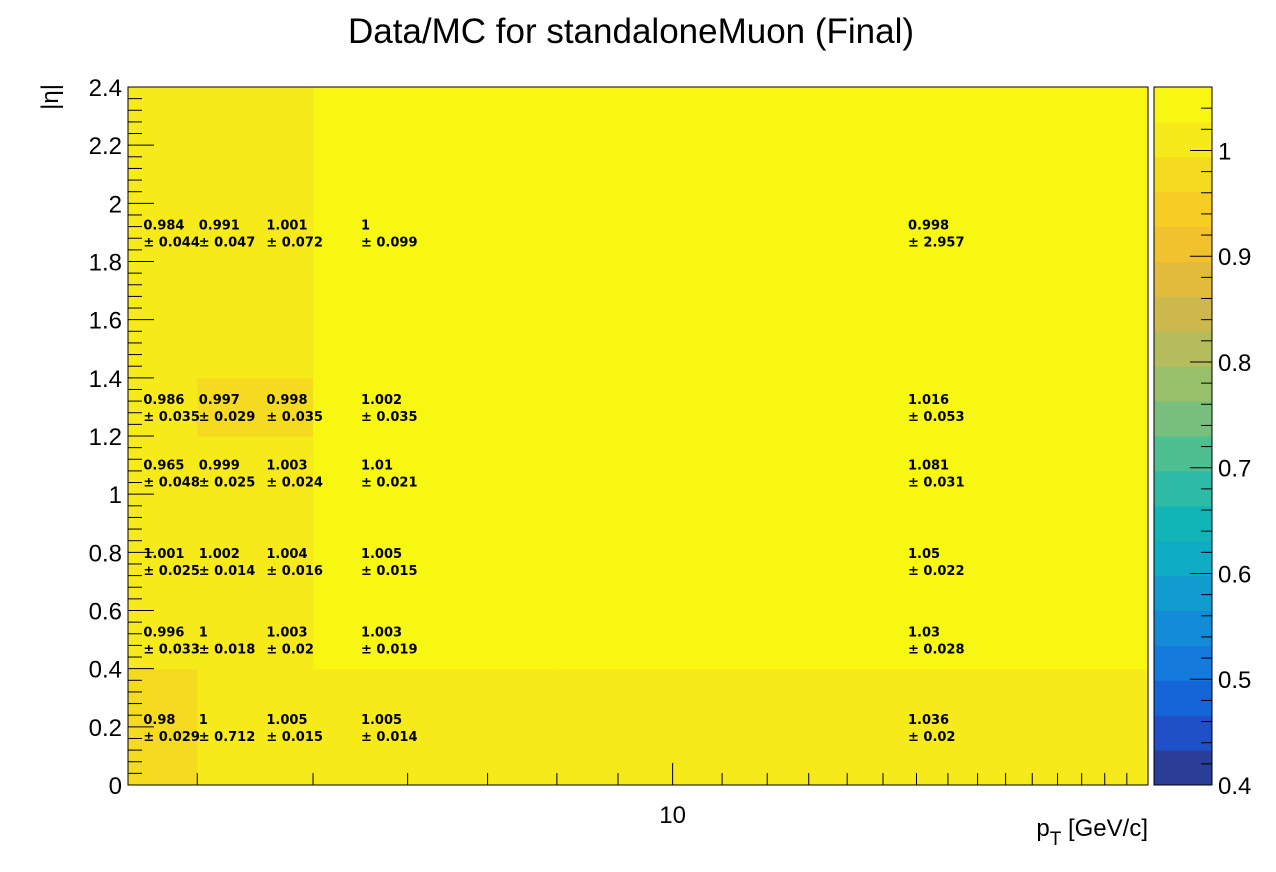 This screenshot has width=1276, height=872. What do you see at coordinates (1234, 574) in the screenshot?
I see `colorbar-tick-label: 0.6` at bounding box center [1234, 574].